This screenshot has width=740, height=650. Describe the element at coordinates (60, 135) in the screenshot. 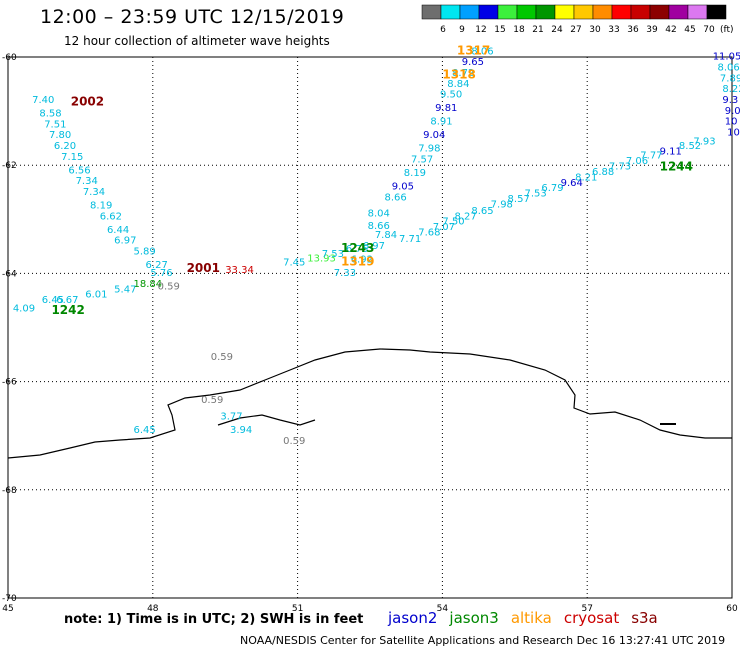

I see `swh-value: 7.80` at that location.